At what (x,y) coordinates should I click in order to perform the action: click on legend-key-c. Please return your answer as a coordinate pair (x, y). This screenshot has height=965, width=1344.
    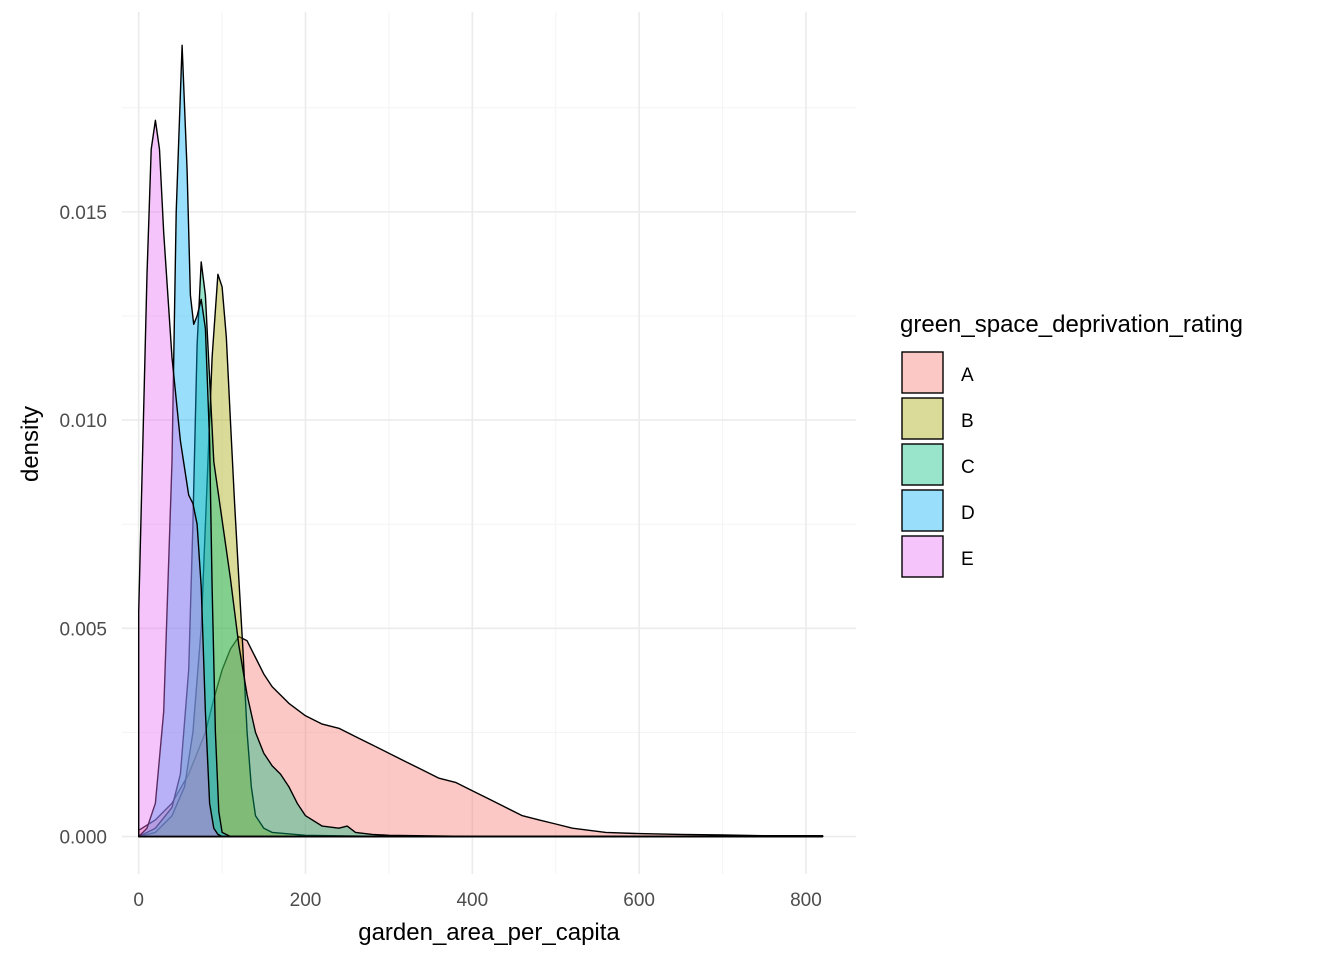
    Looking at the image, I should click on (922, 464).